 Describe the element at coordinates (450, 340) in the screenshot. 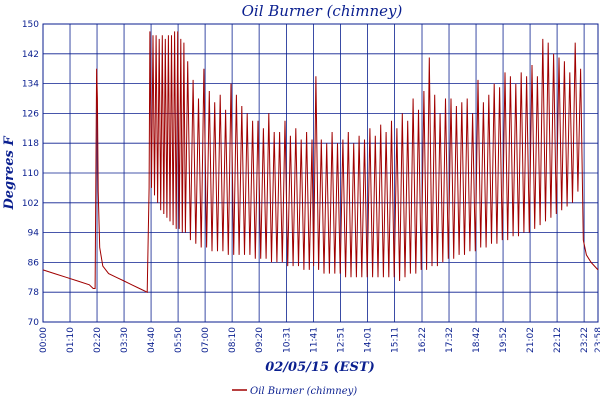

I see `x-tick-label: 17:32` at that location.